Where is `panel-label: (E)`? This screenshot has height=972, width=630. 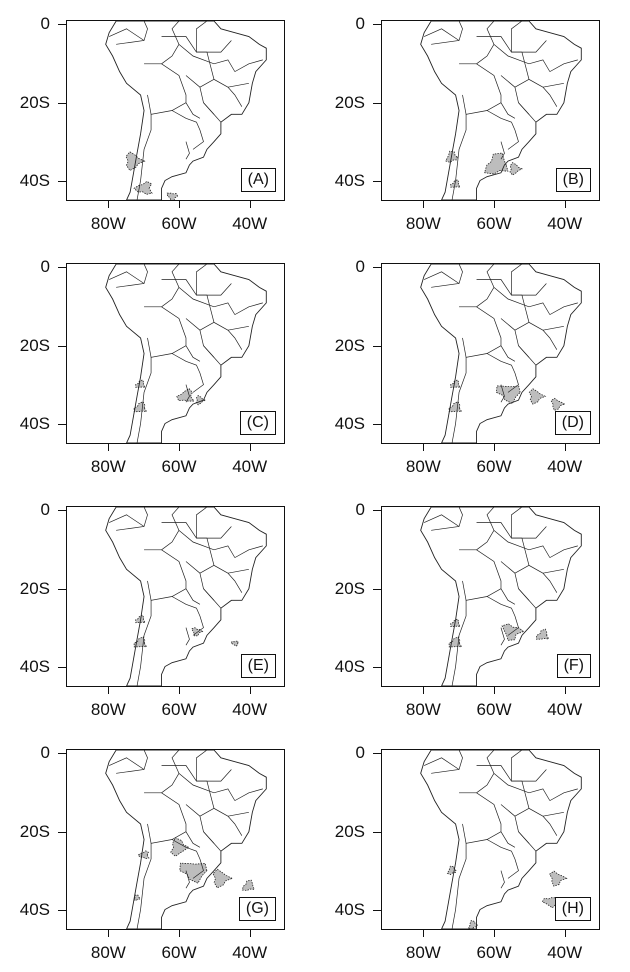
panel-label: (E) is located at coordinates (258, 666).